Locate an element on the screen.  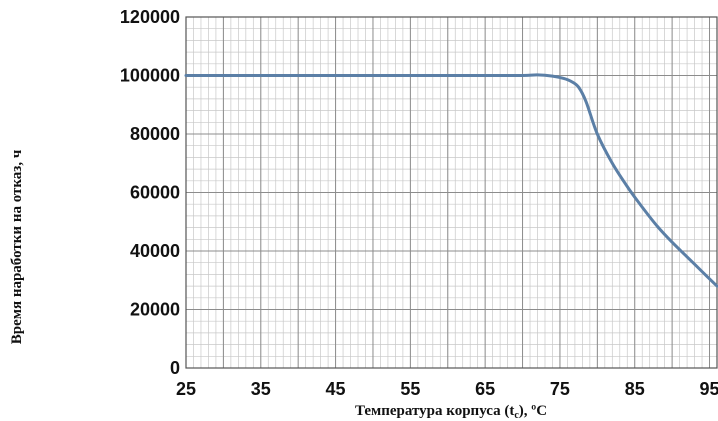
y-tick-labels: 0 20000 40000 60000 80000 100000 120000 is located at coordinates (150, 192).